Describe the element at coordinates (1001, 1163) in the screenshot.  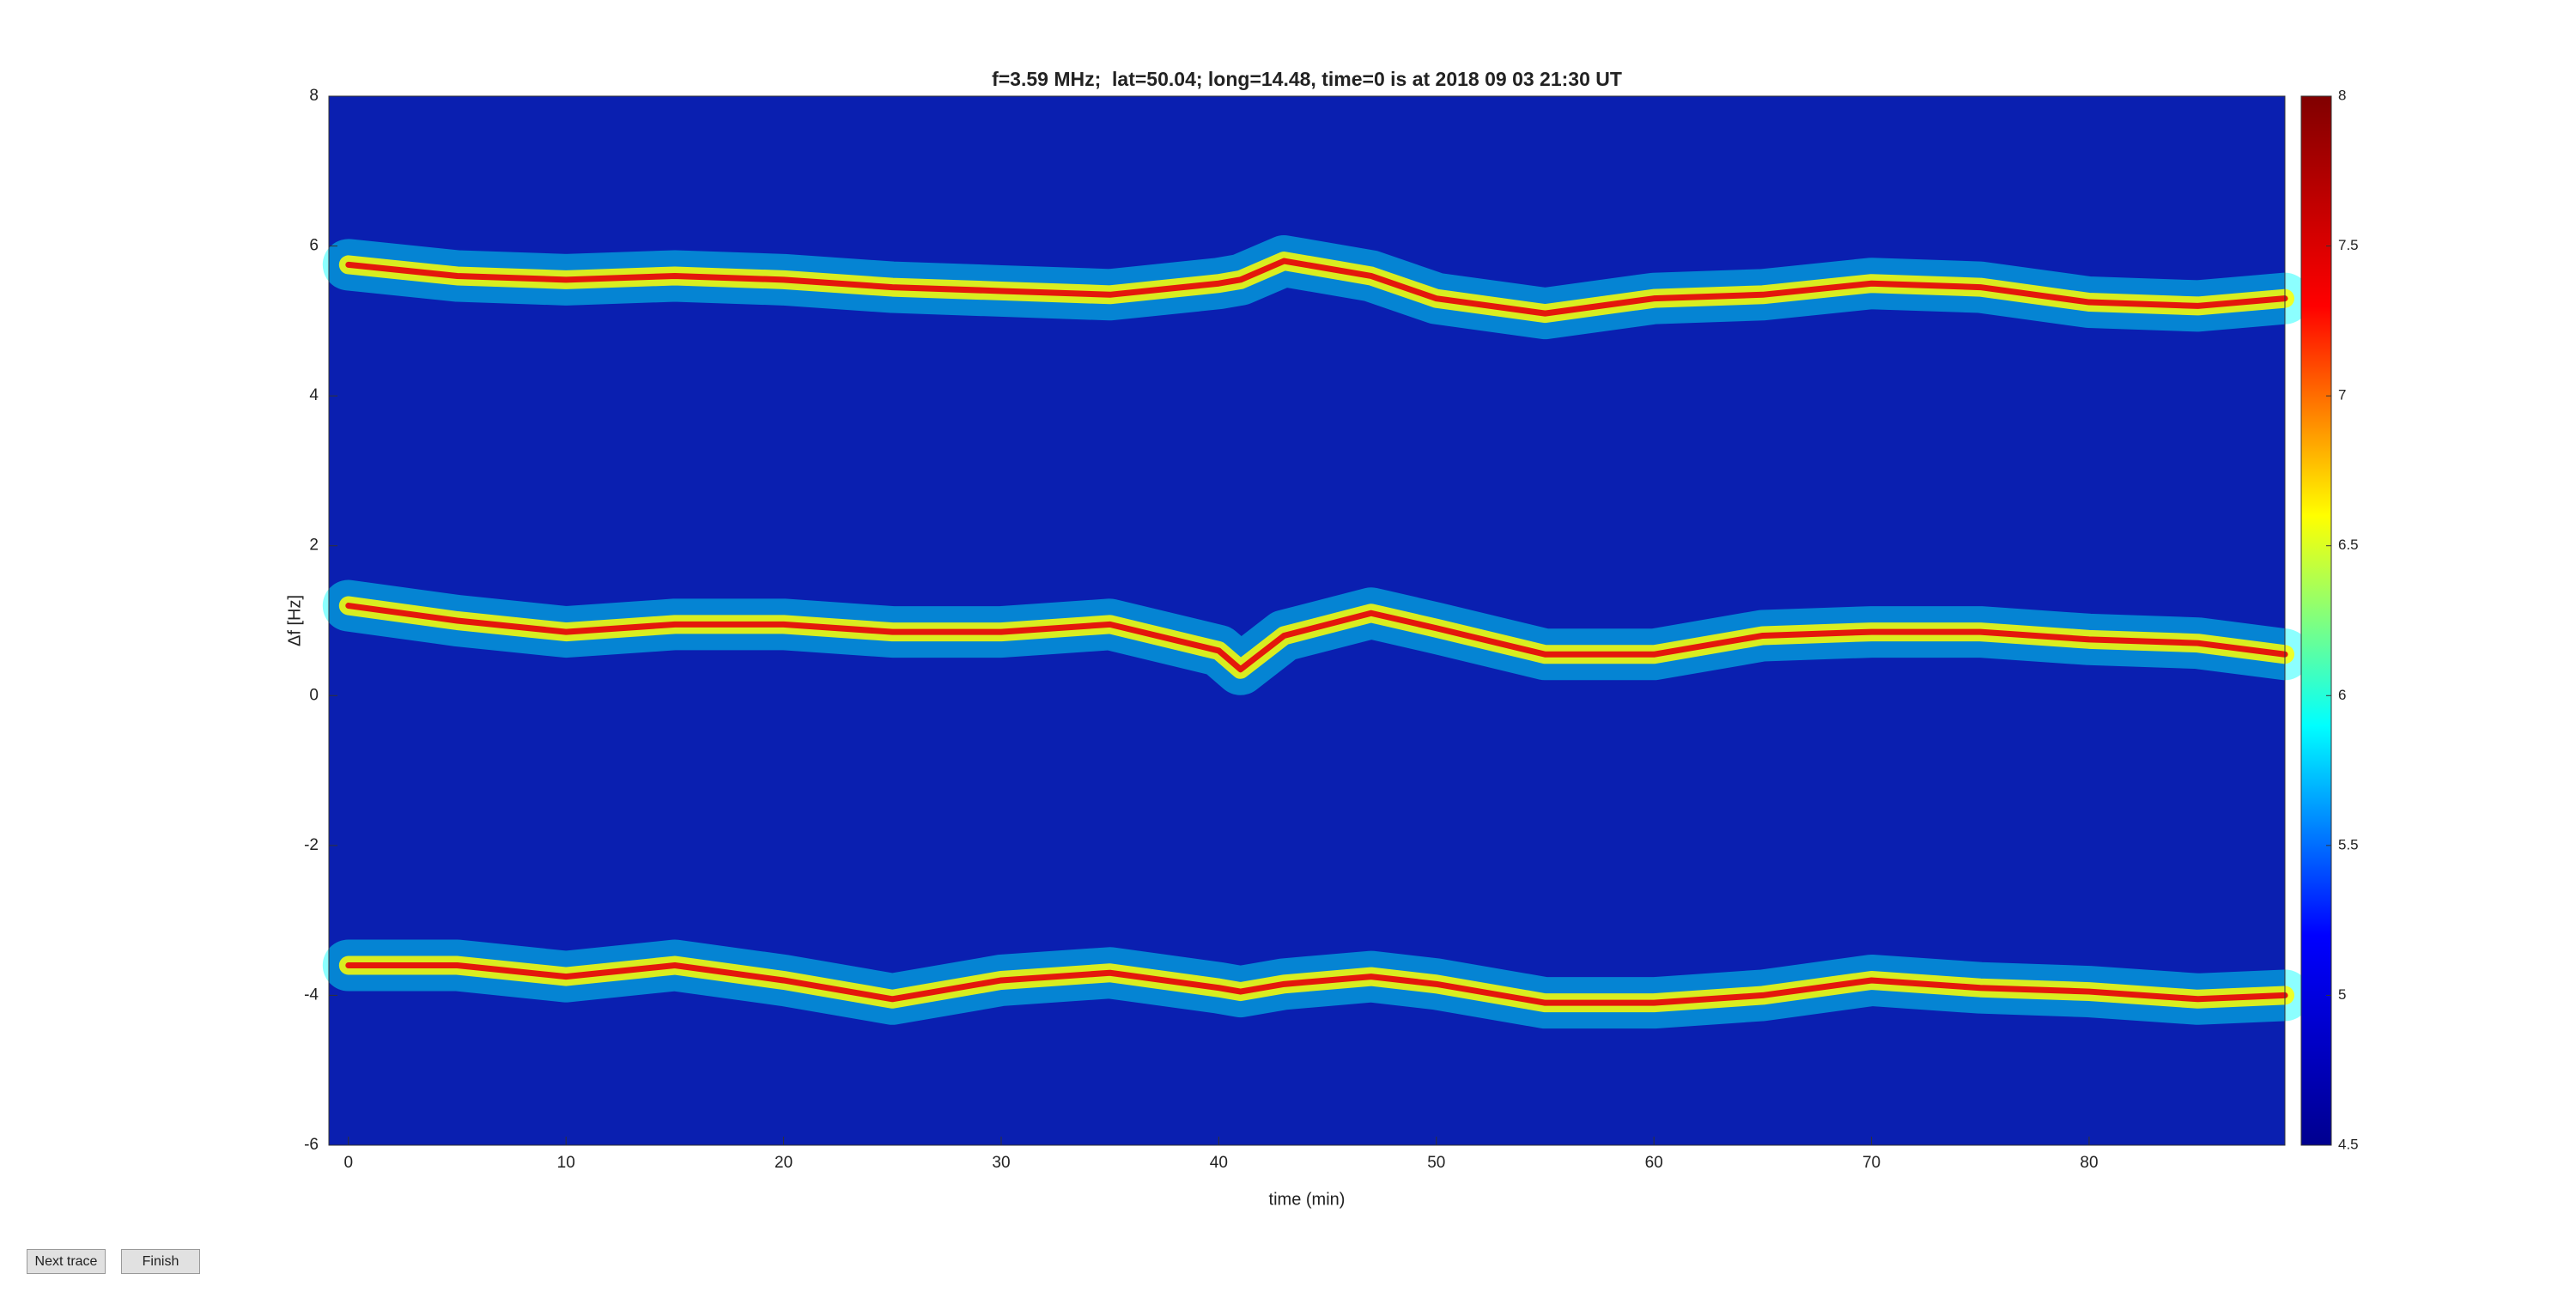
I see `x-tick-label: 30` at that location.